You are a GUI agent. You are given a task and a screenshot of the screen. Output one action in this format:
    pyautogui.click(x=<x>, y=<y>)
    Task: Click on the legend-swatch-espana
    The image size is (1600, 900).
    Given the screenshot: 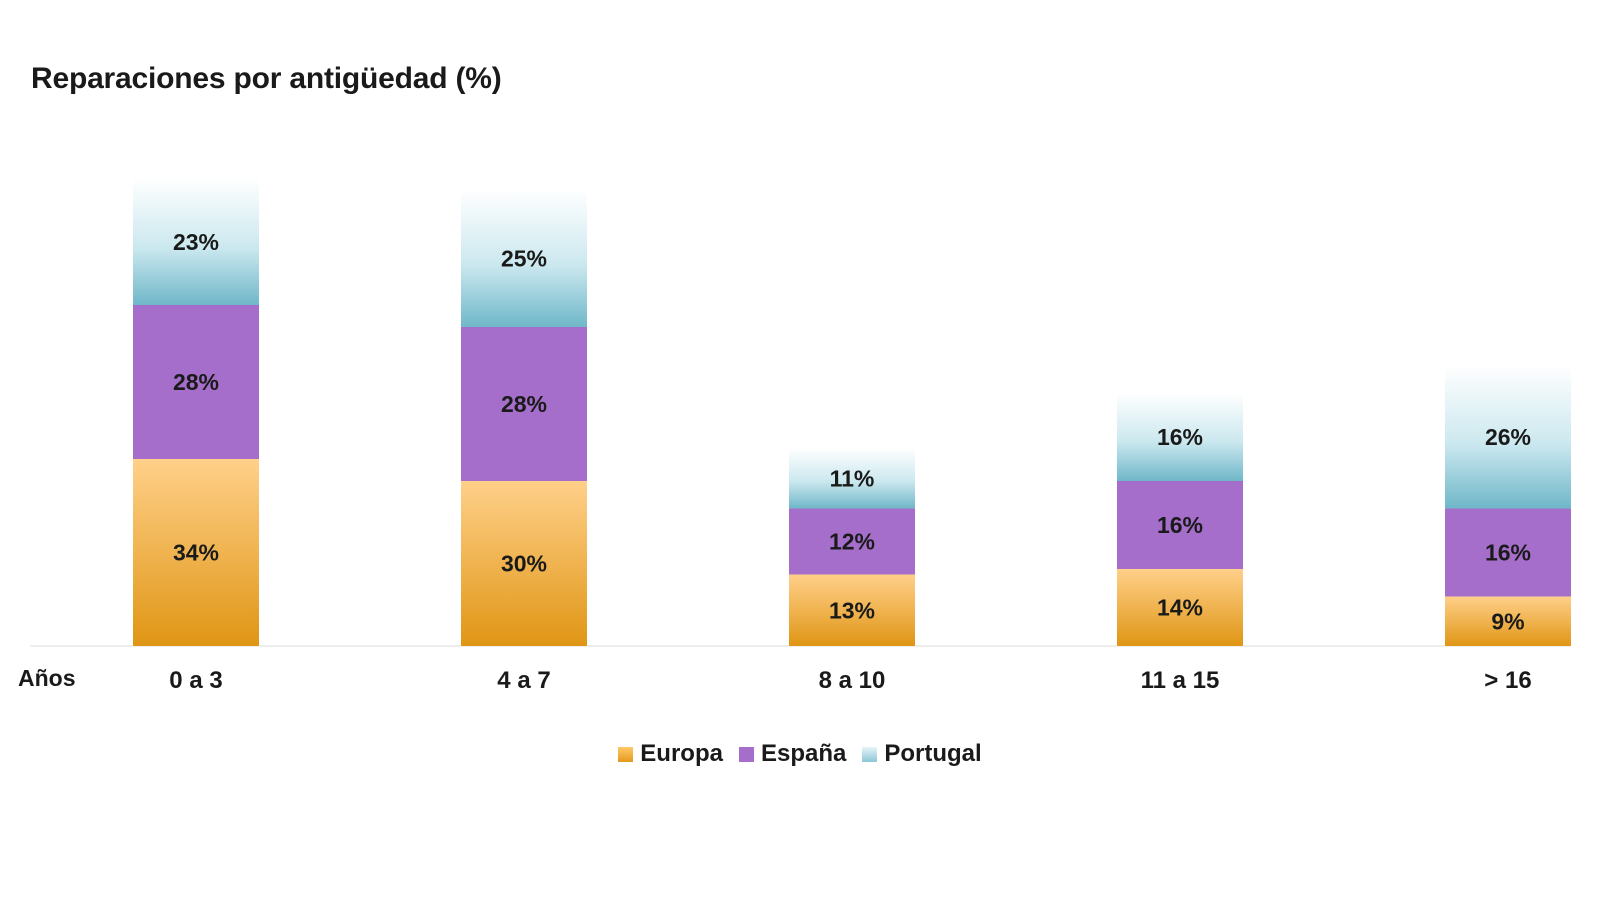 What is the action you would take?
    pyautogui.click(x=746, y=754)
    